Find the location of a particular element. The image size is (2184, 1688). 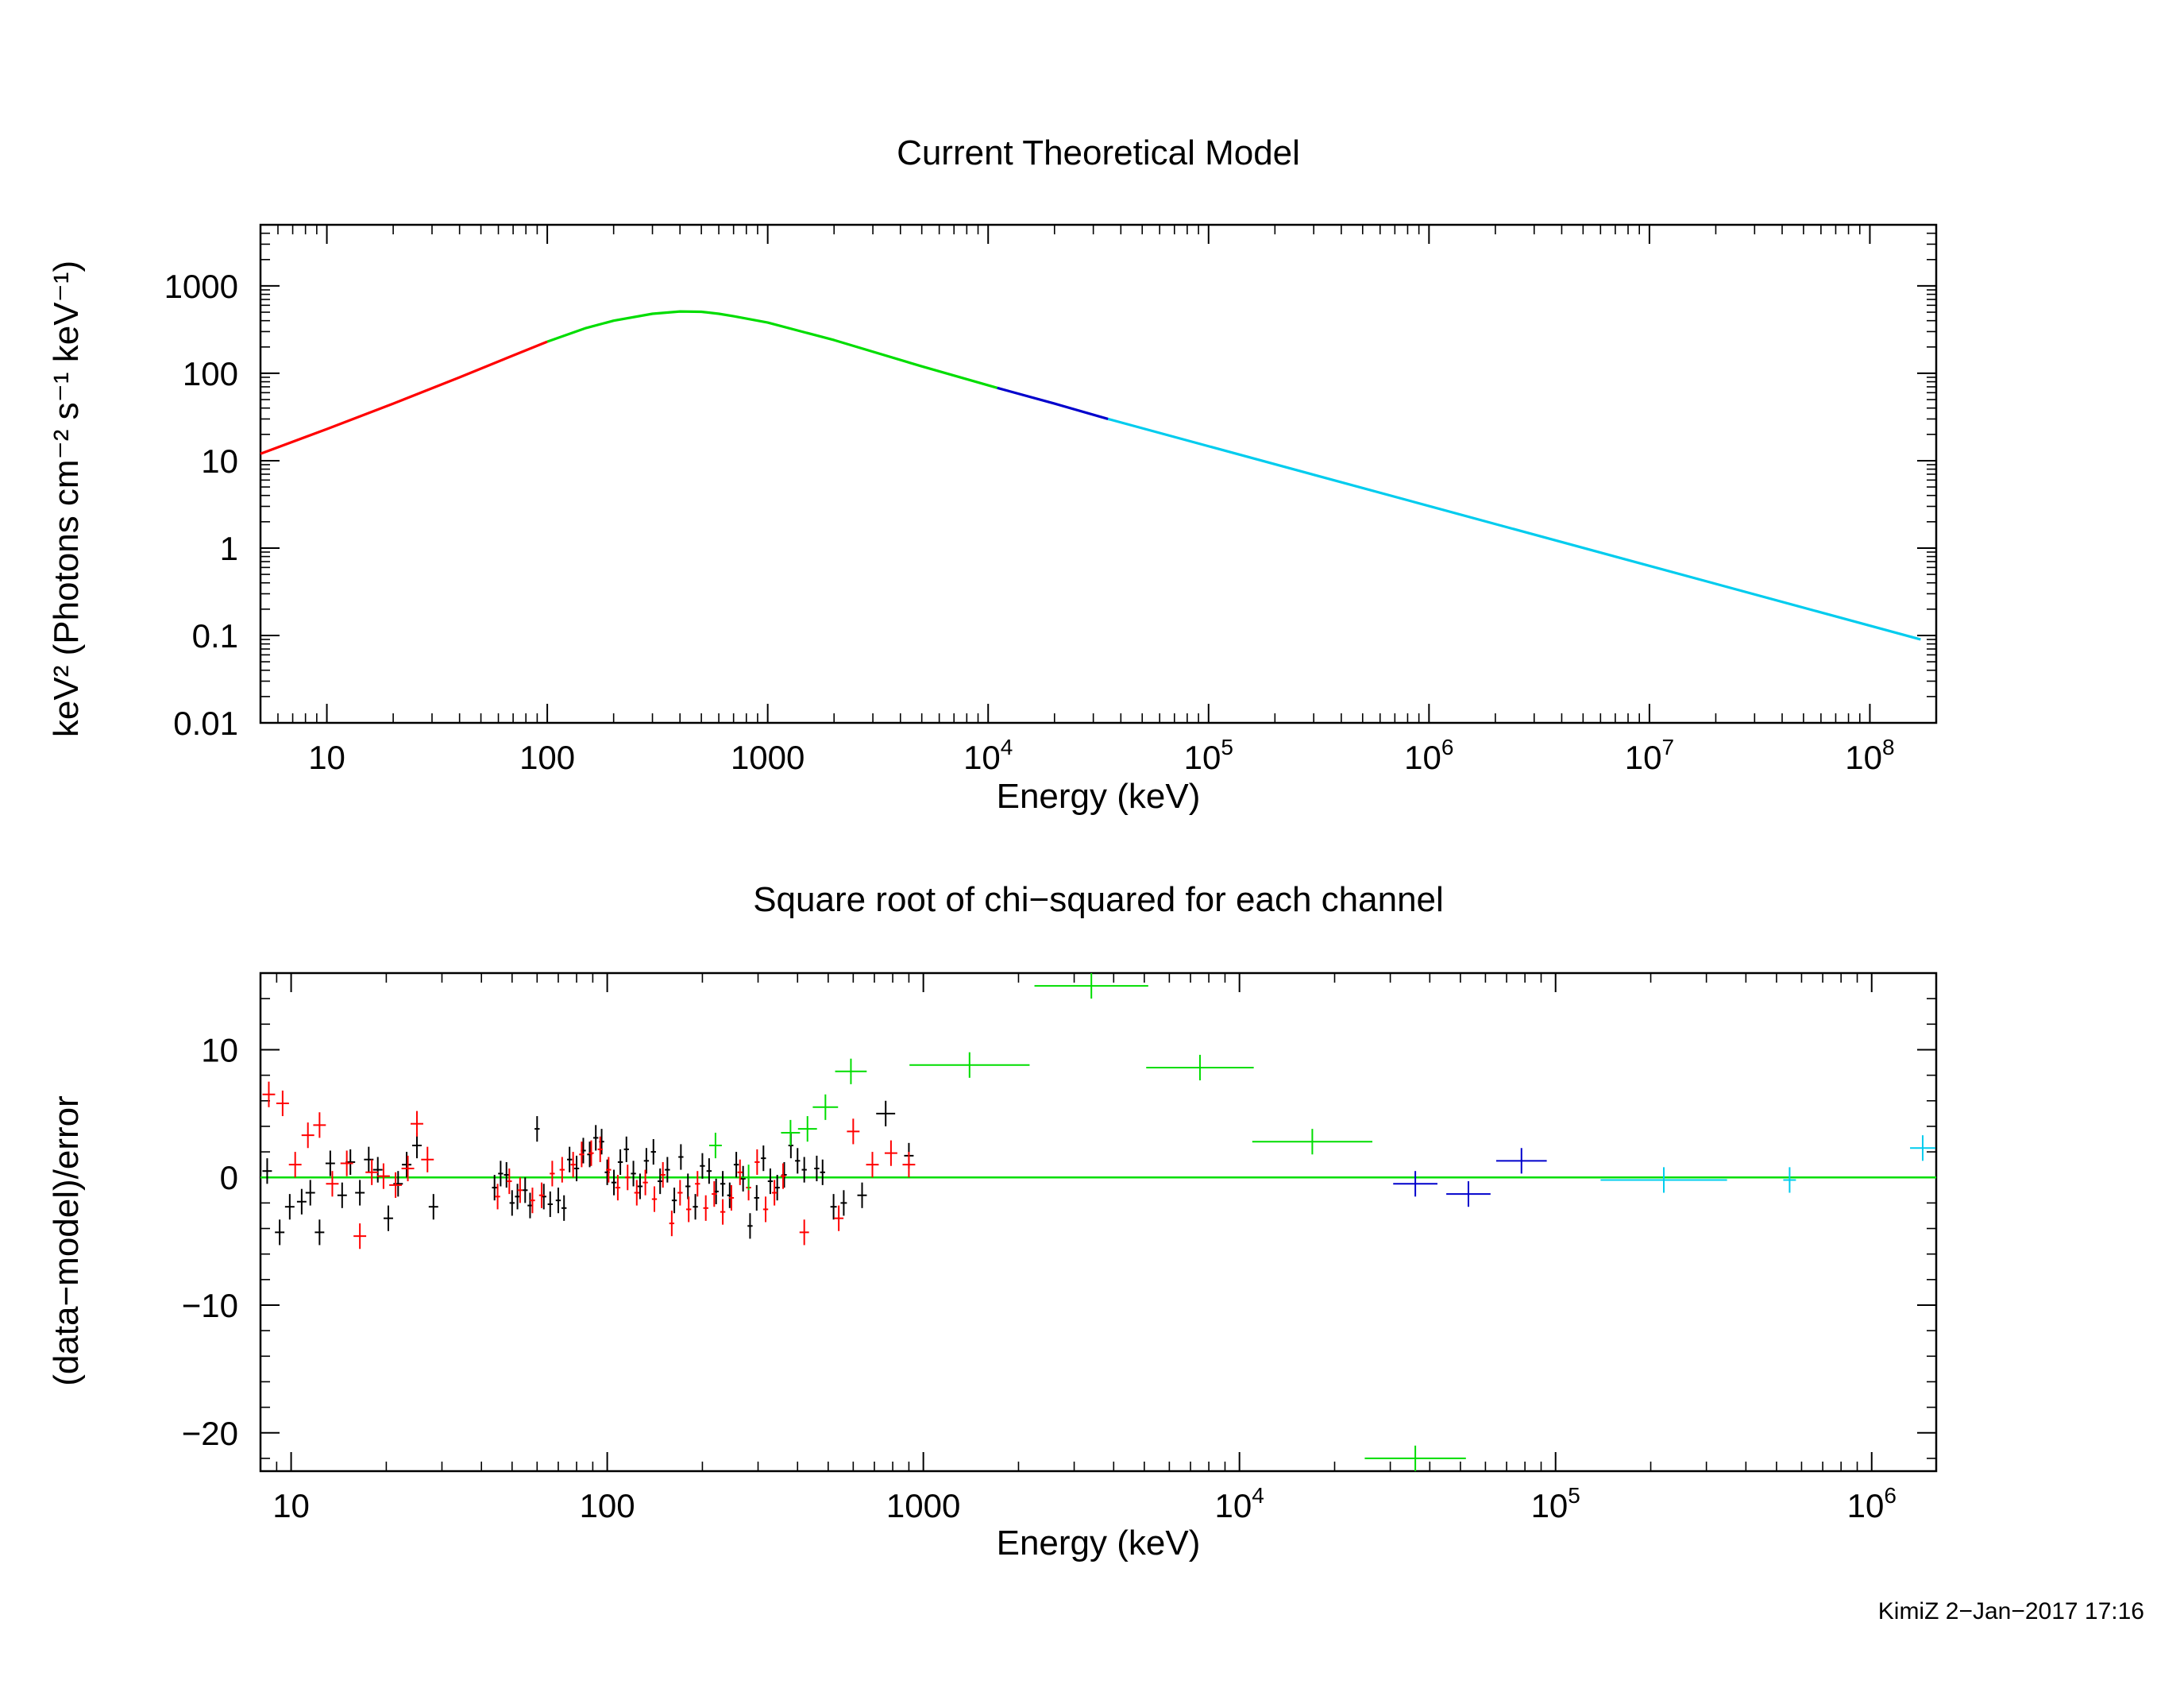

residual-xtick-label: 1000 is located at coordinates (923, 1506).